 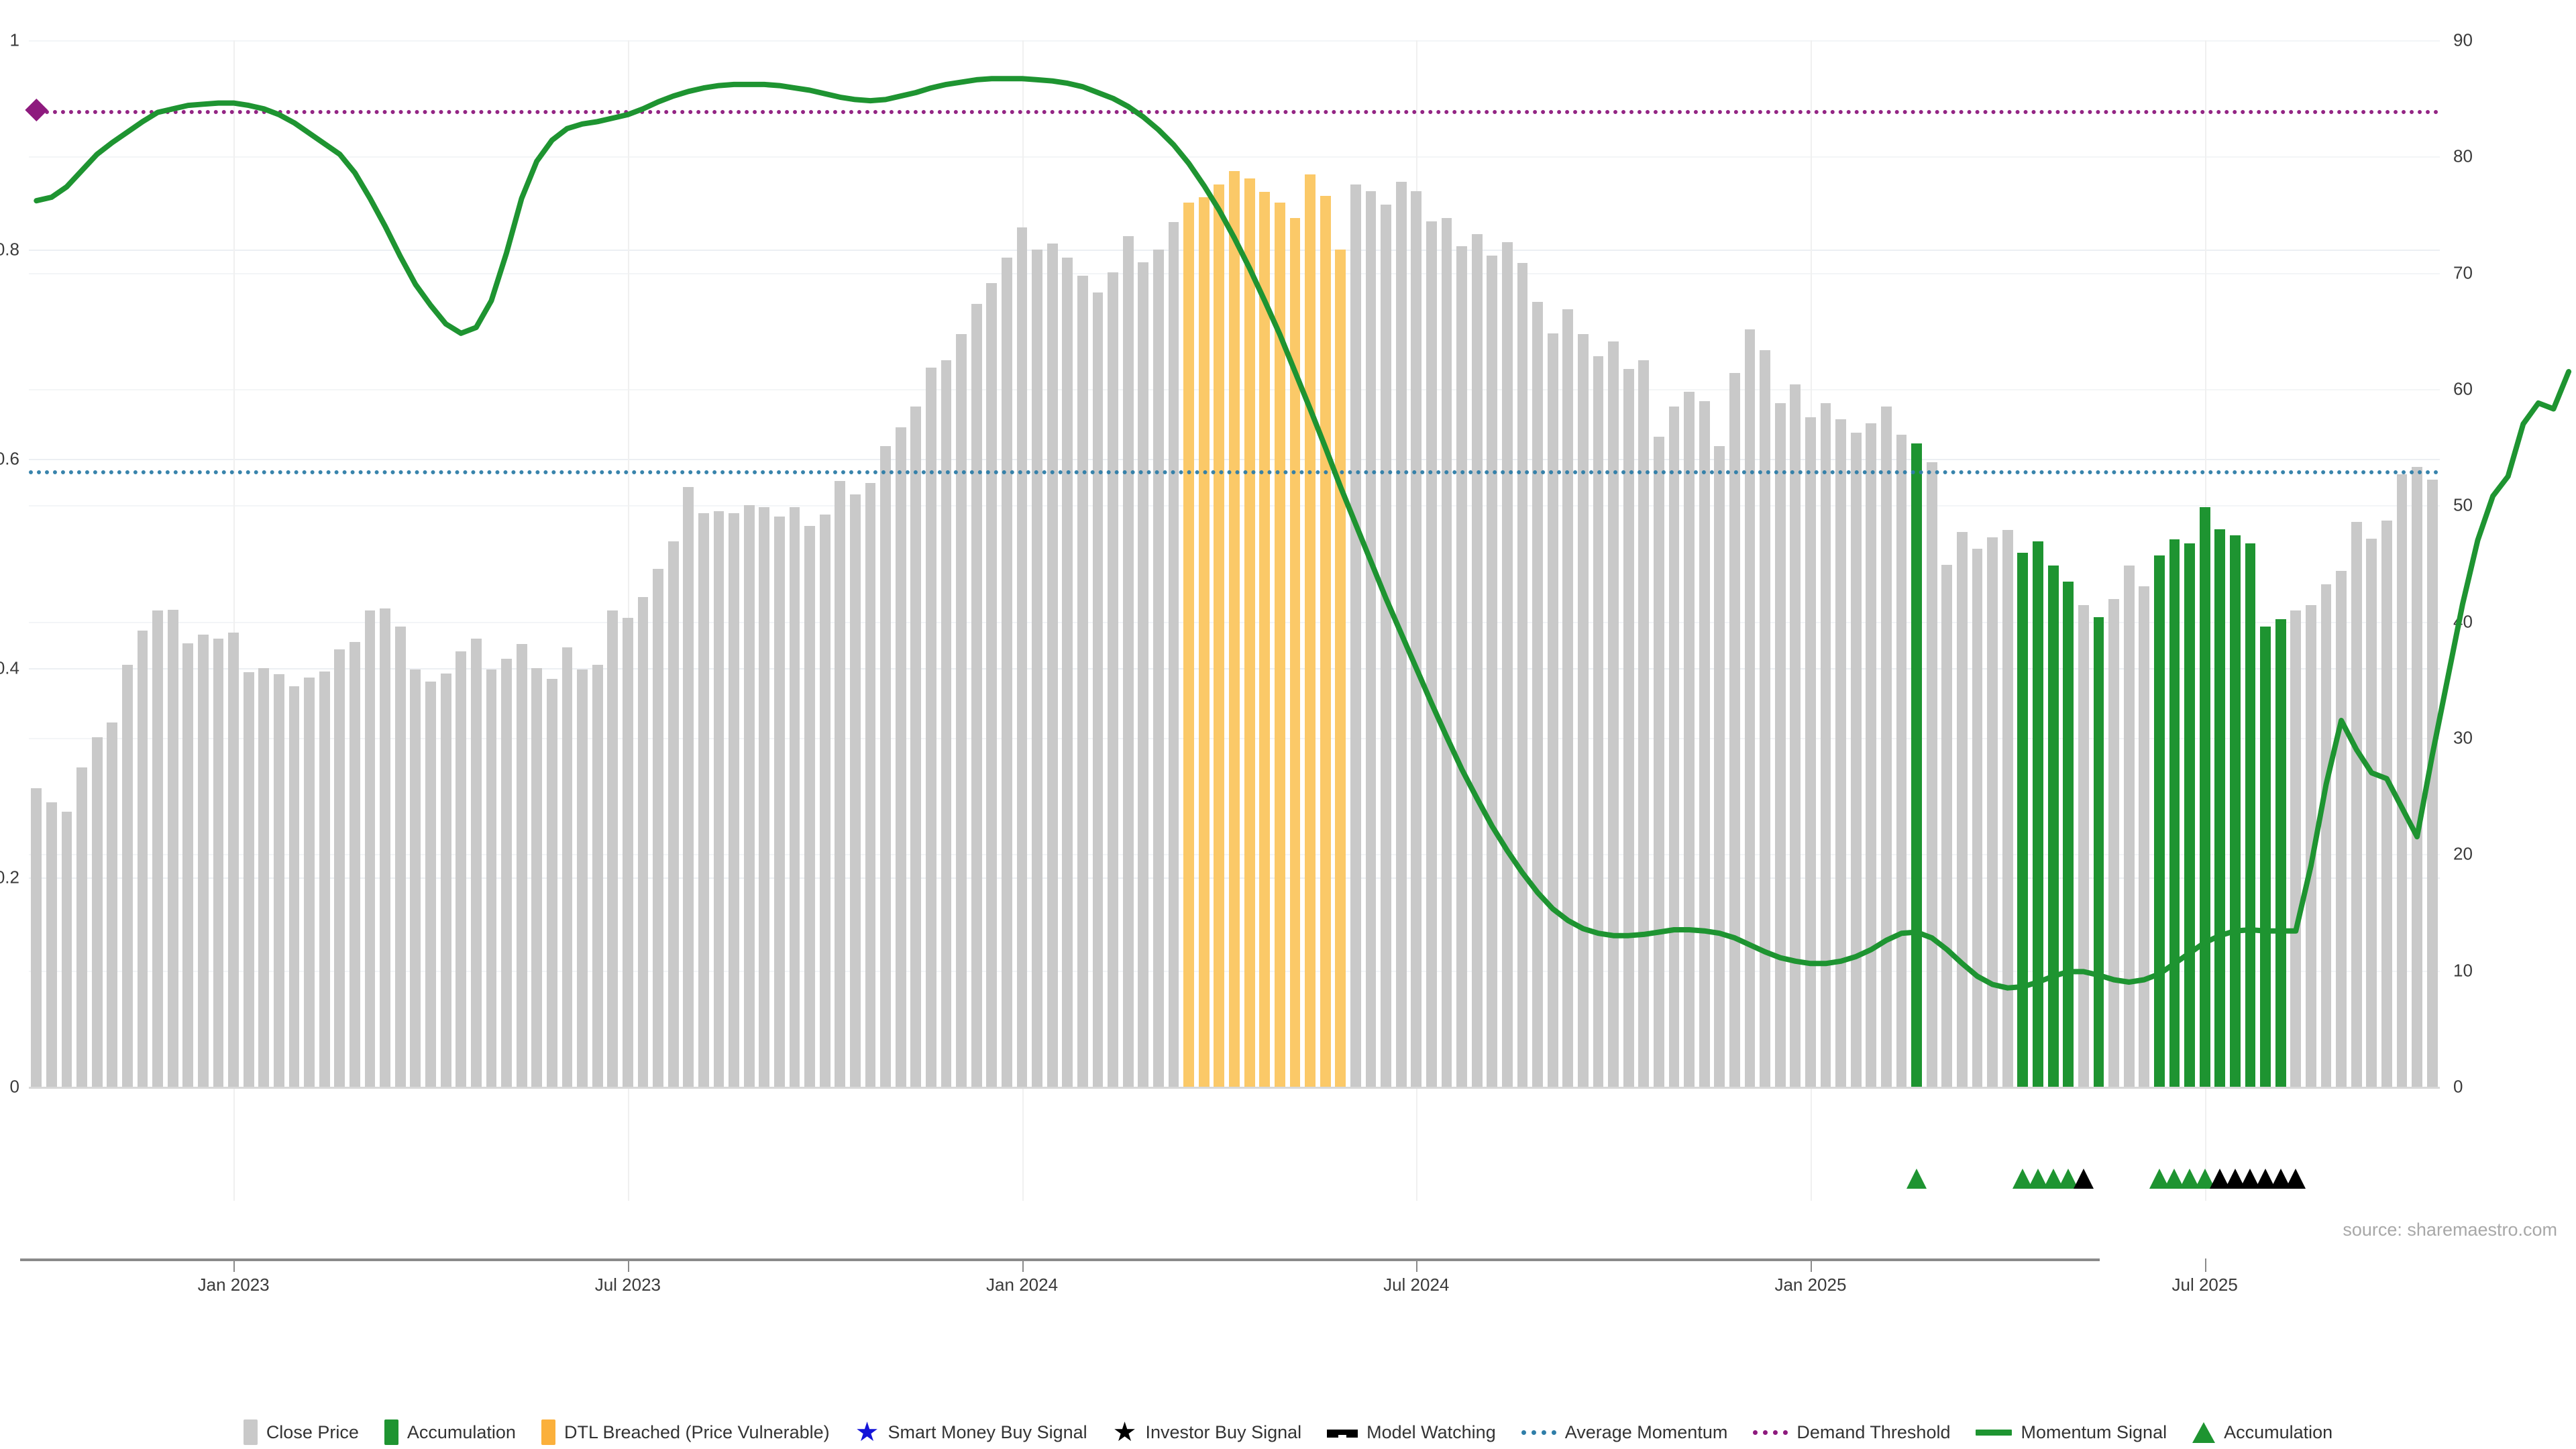 What do you see at coordinates (1416, 1285) in the screenshot?
I see `x-axis-label: Jul 2024` at bounding box center [1416, 1285].